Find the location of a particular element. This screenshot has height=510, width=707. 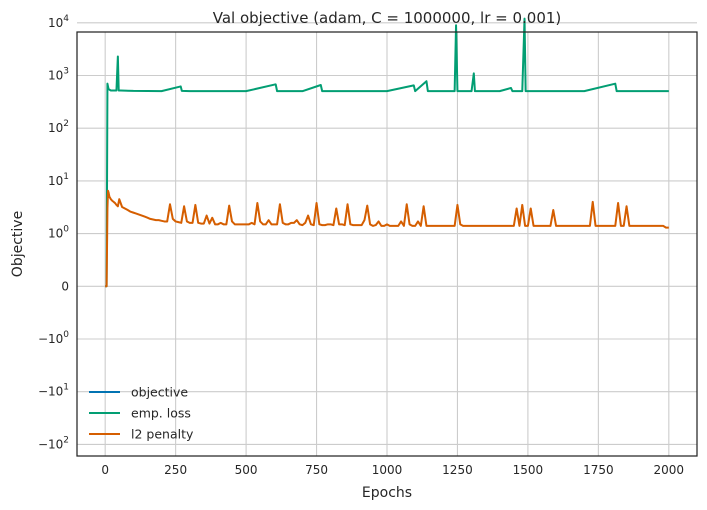

x-tick-label: 250 is located at coordinates (175, 470).